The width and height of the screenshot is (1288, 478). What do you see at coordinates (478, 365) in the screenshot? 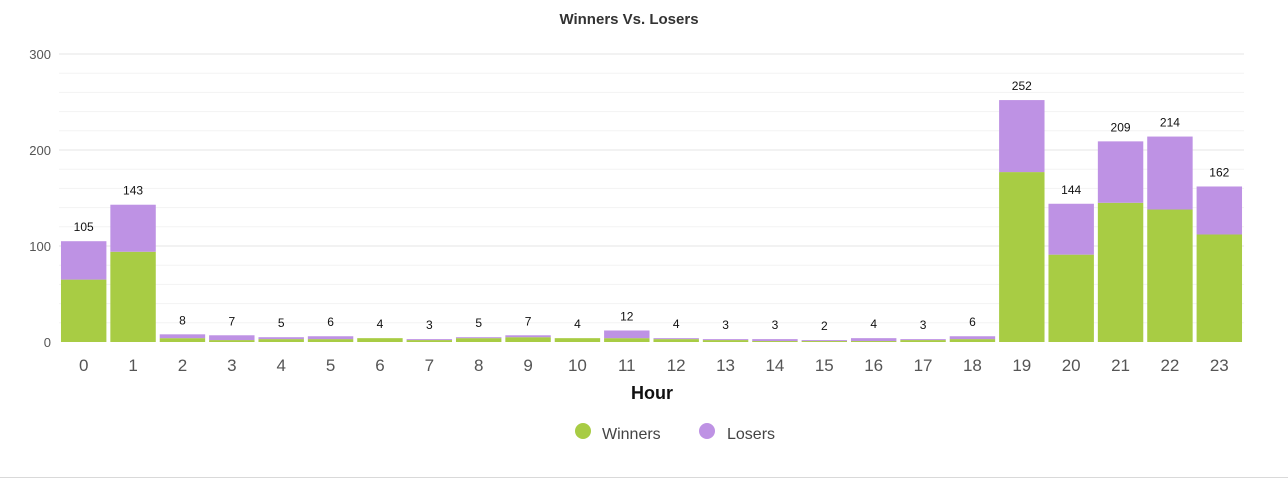
I see `x-tick-label-8: 8` at bounding box center [478, 365].